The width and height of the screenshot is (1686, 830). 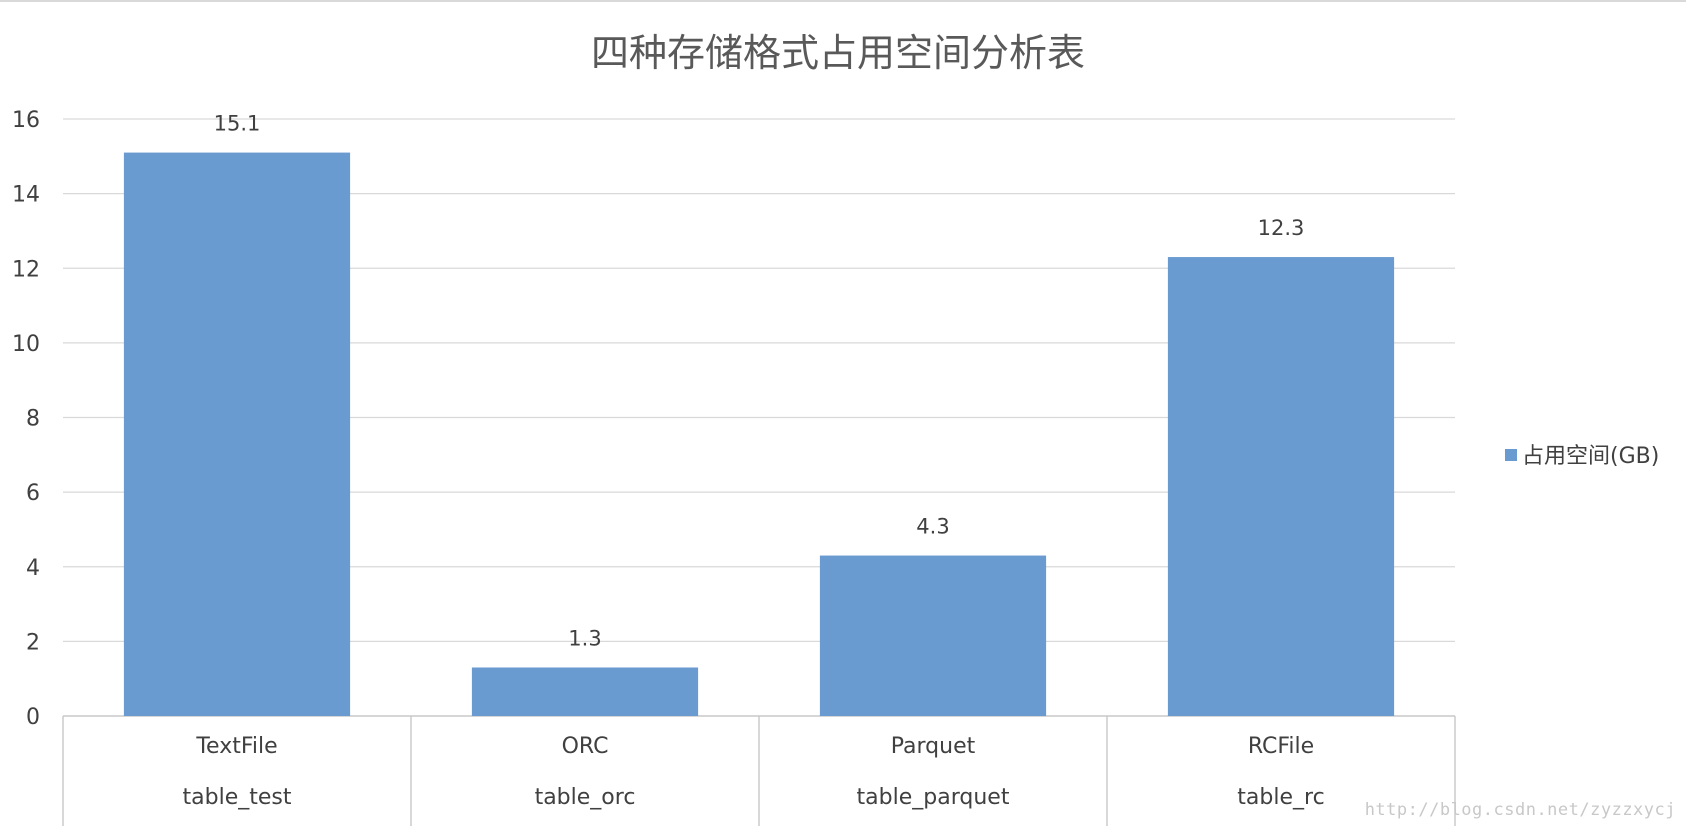 I want to click on y-tick-label: 4, so click(x=33, y=568).